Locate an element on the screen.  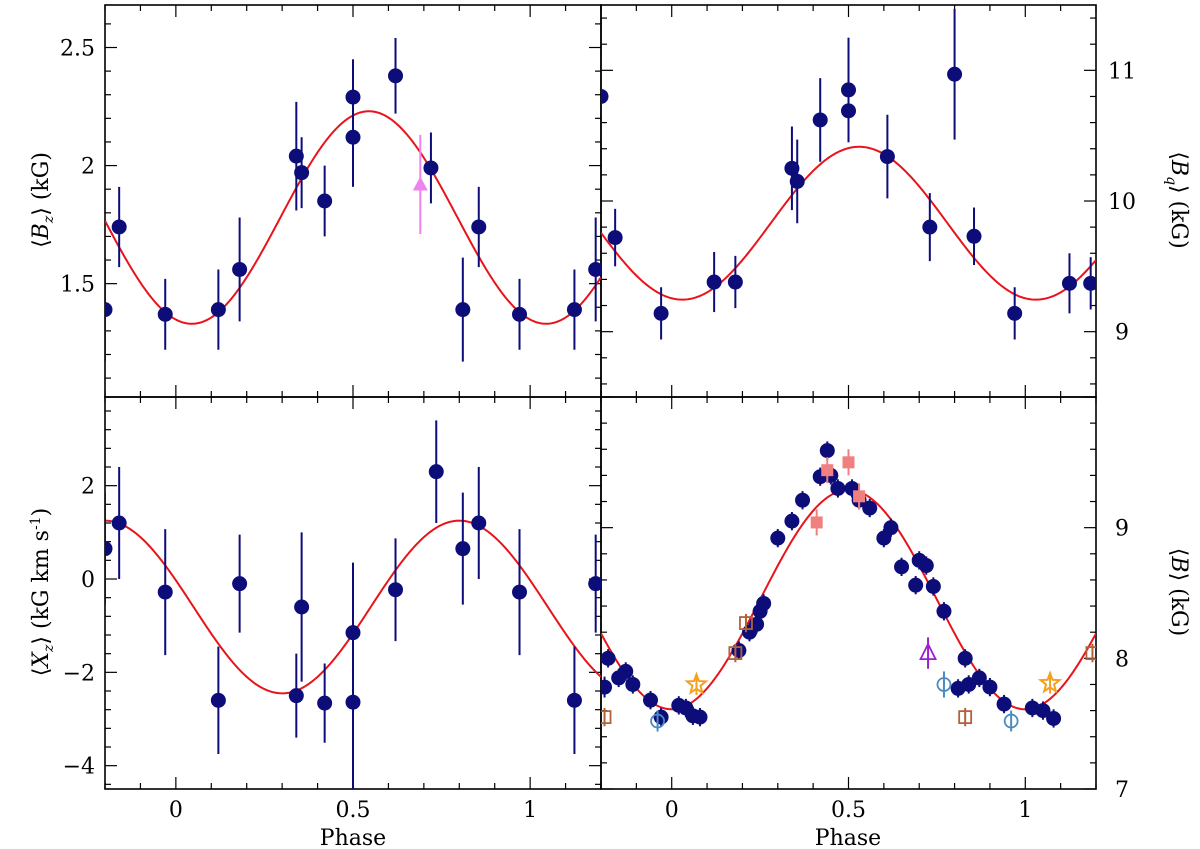
y-axis-label-top-right-post: ⟩ (kG) is located at coordinates (1178, 217).